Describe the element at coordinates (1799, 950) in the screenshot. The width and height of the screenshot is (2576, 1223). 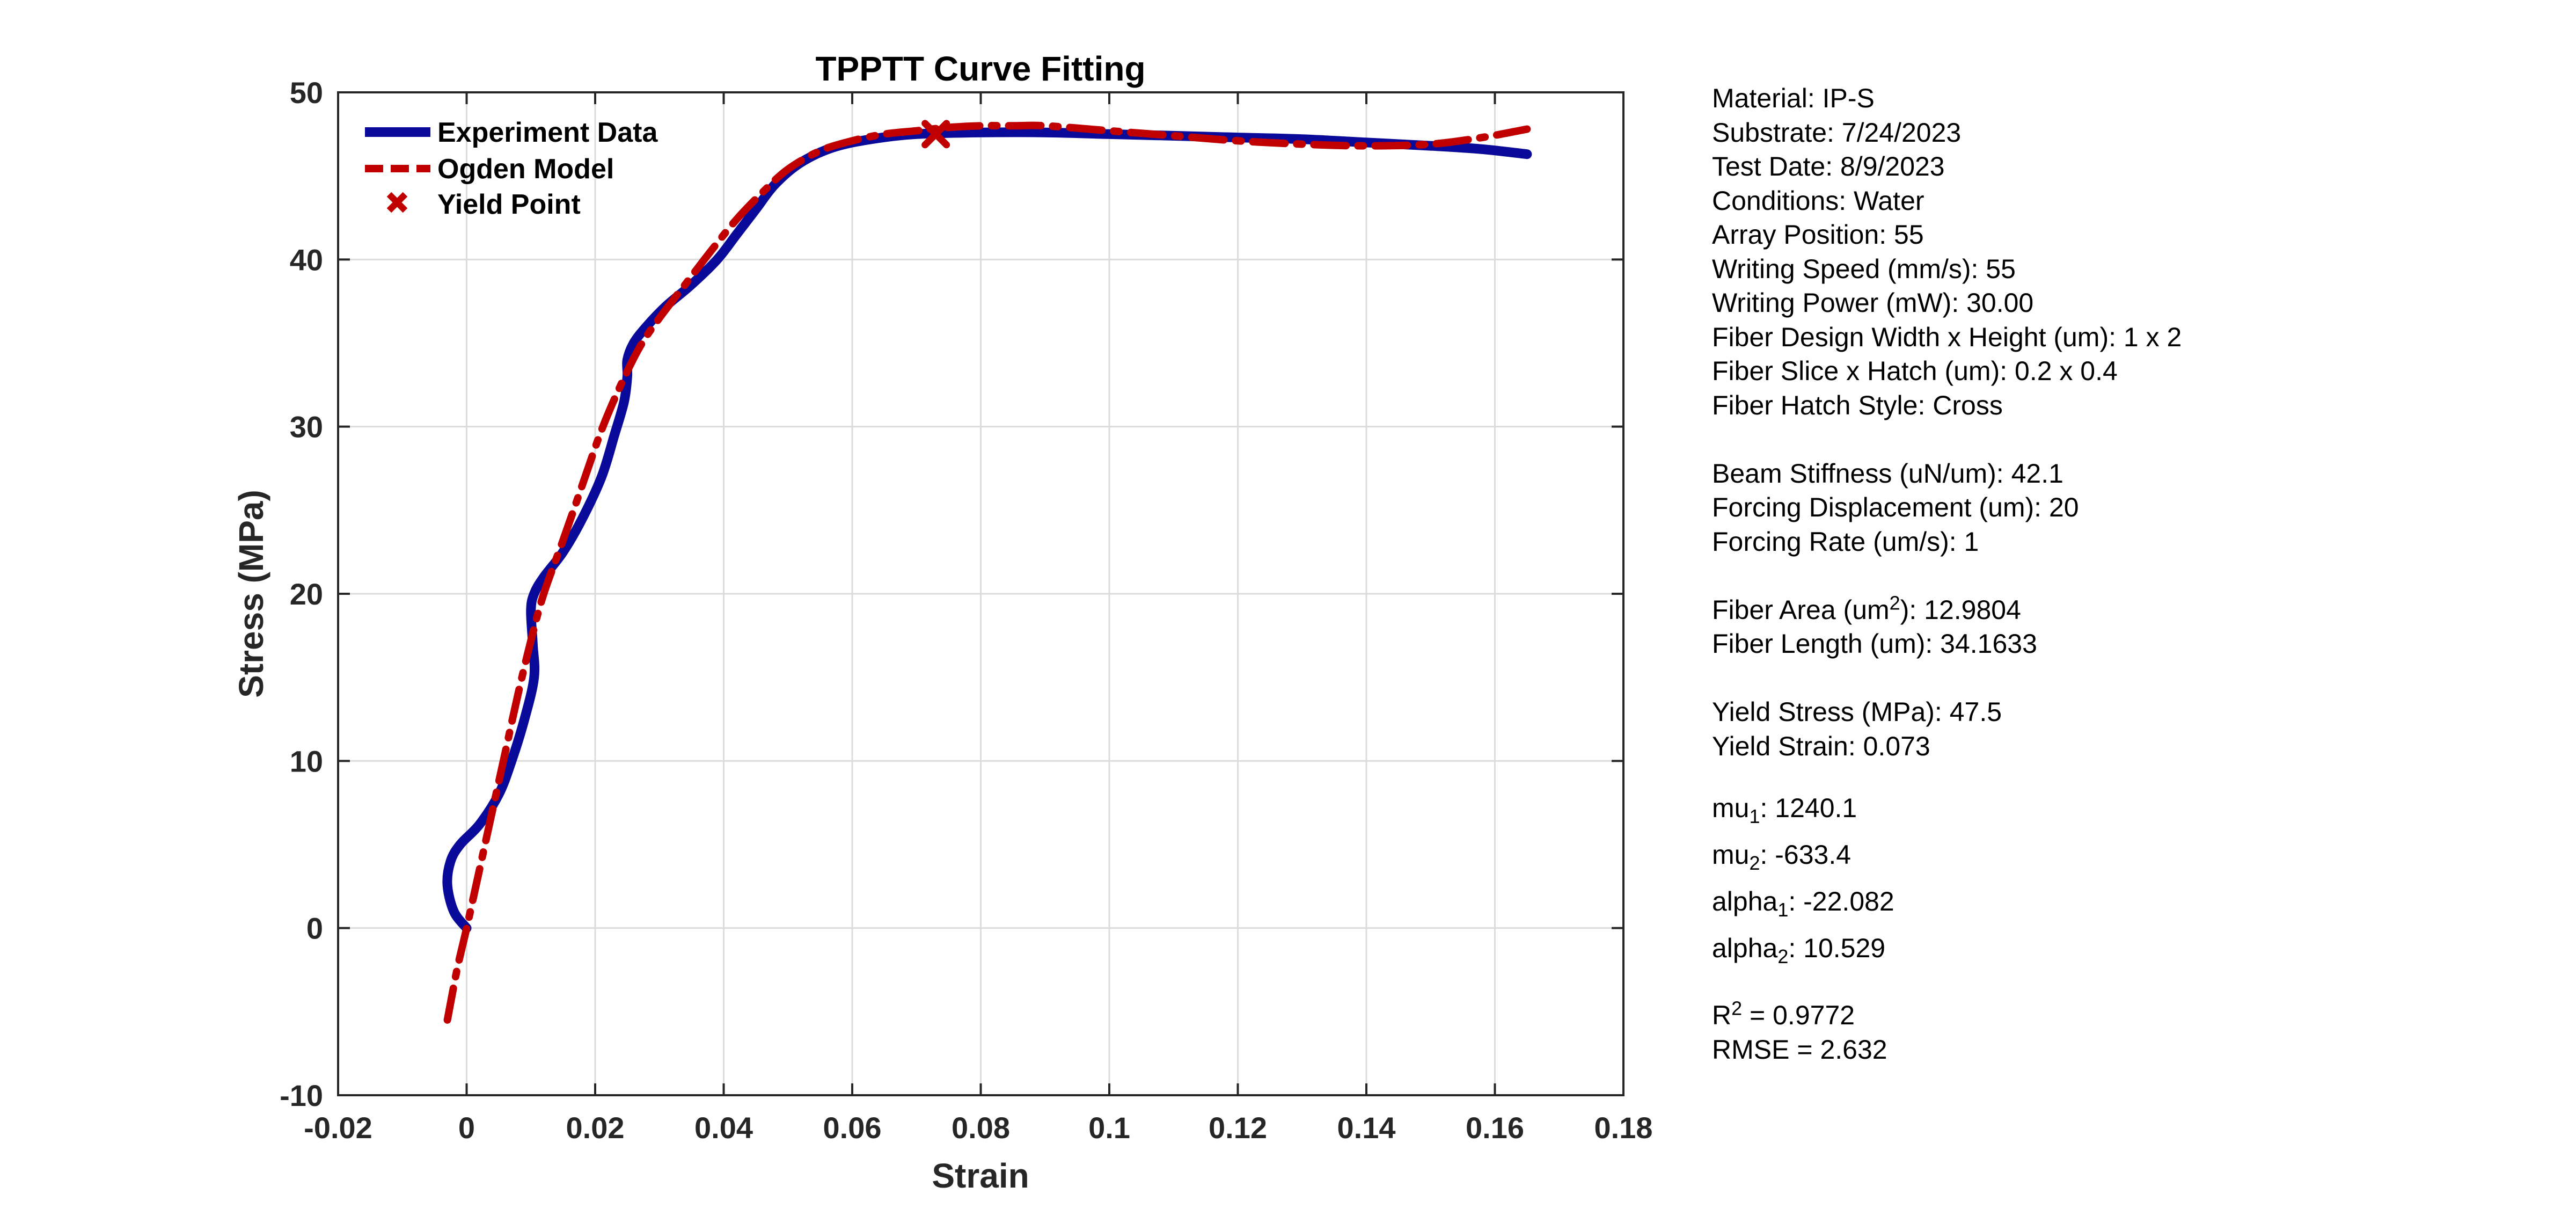
I see `info-alpha2: alpha2: 10.529` at that location.